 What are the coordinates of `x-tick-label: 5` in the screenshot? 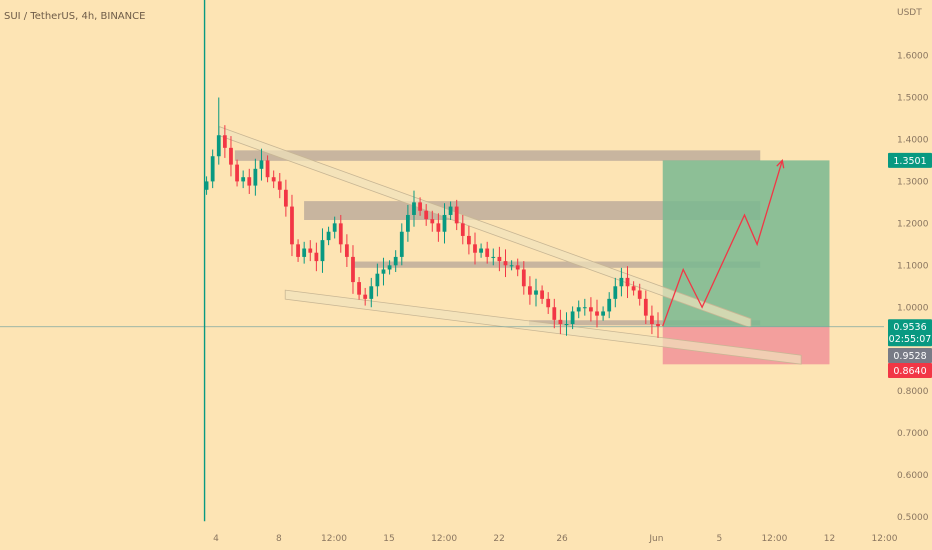 It's located at (719, 539).